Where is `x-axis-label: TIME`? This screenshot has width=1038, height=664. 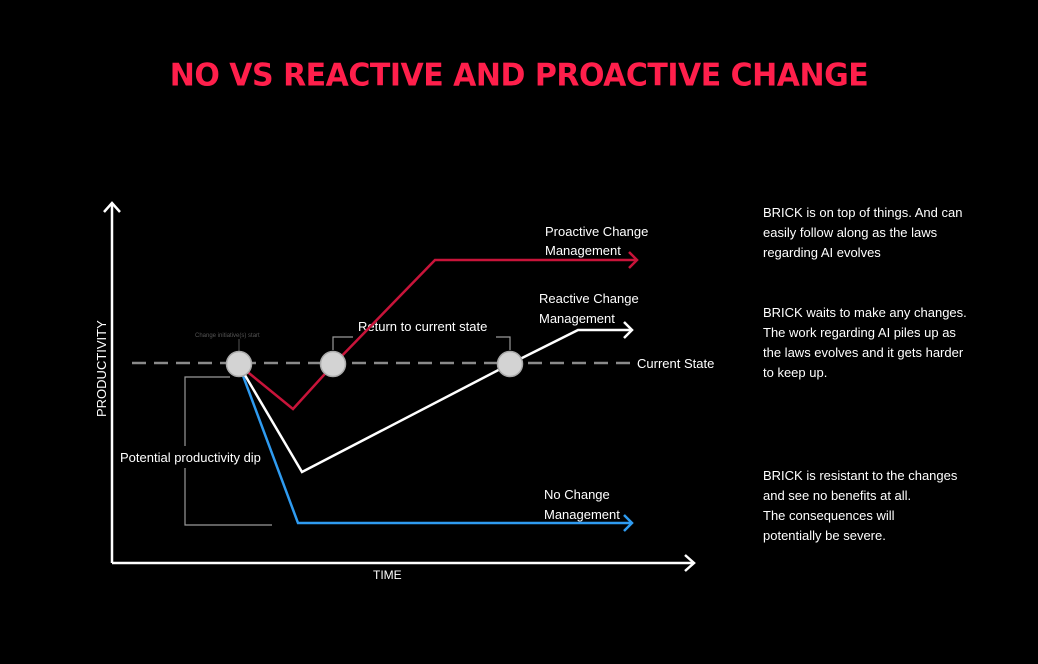 x-axis-label: TIME is located at coordinates (387, 575).